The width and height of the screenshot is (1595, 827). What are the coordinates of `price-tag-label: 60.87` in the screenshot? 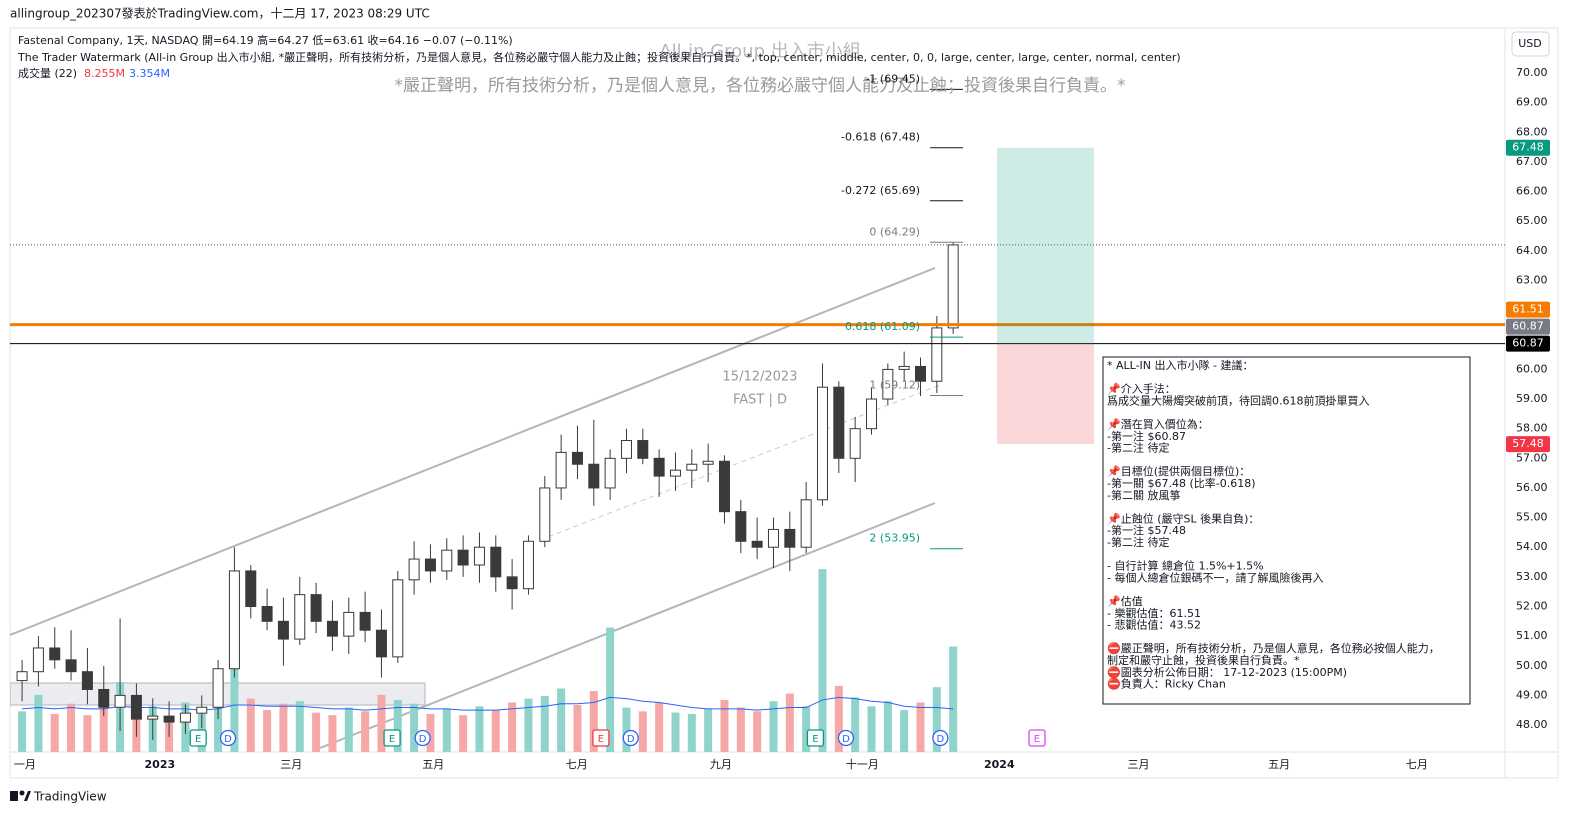 It's located at (1528, 343).